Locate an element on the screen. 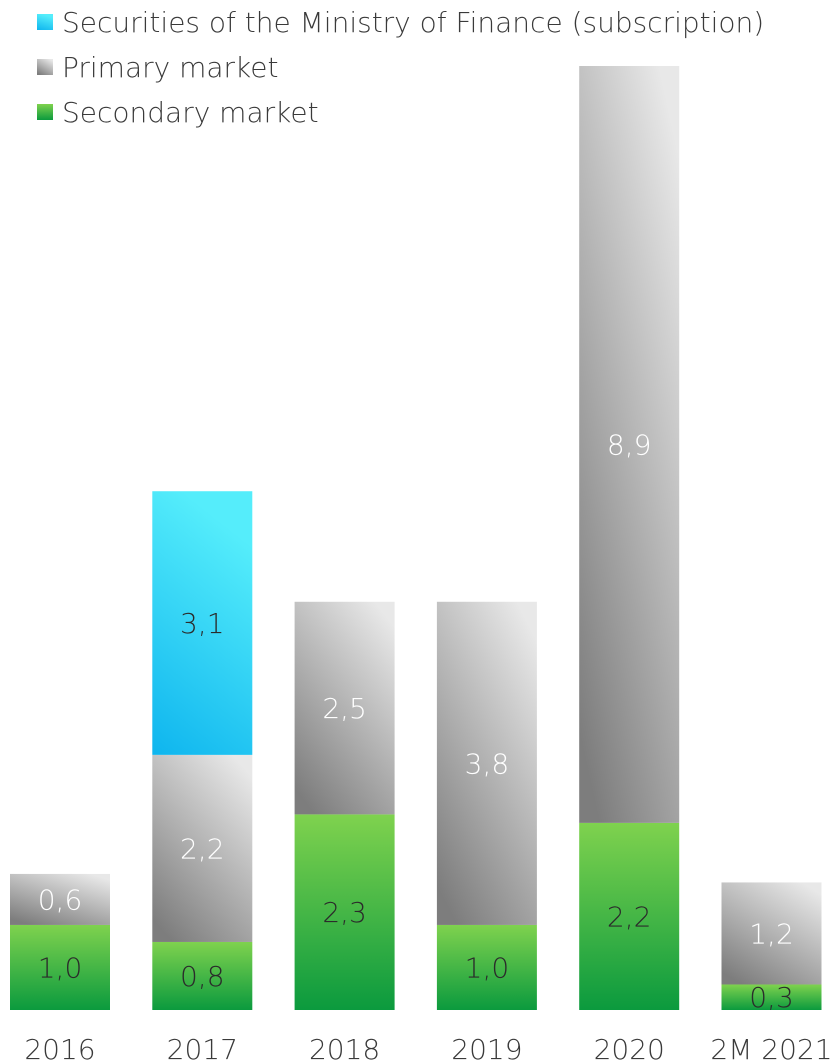  x-tick-label-1: 2017 is located at coordinates (202, 1048).